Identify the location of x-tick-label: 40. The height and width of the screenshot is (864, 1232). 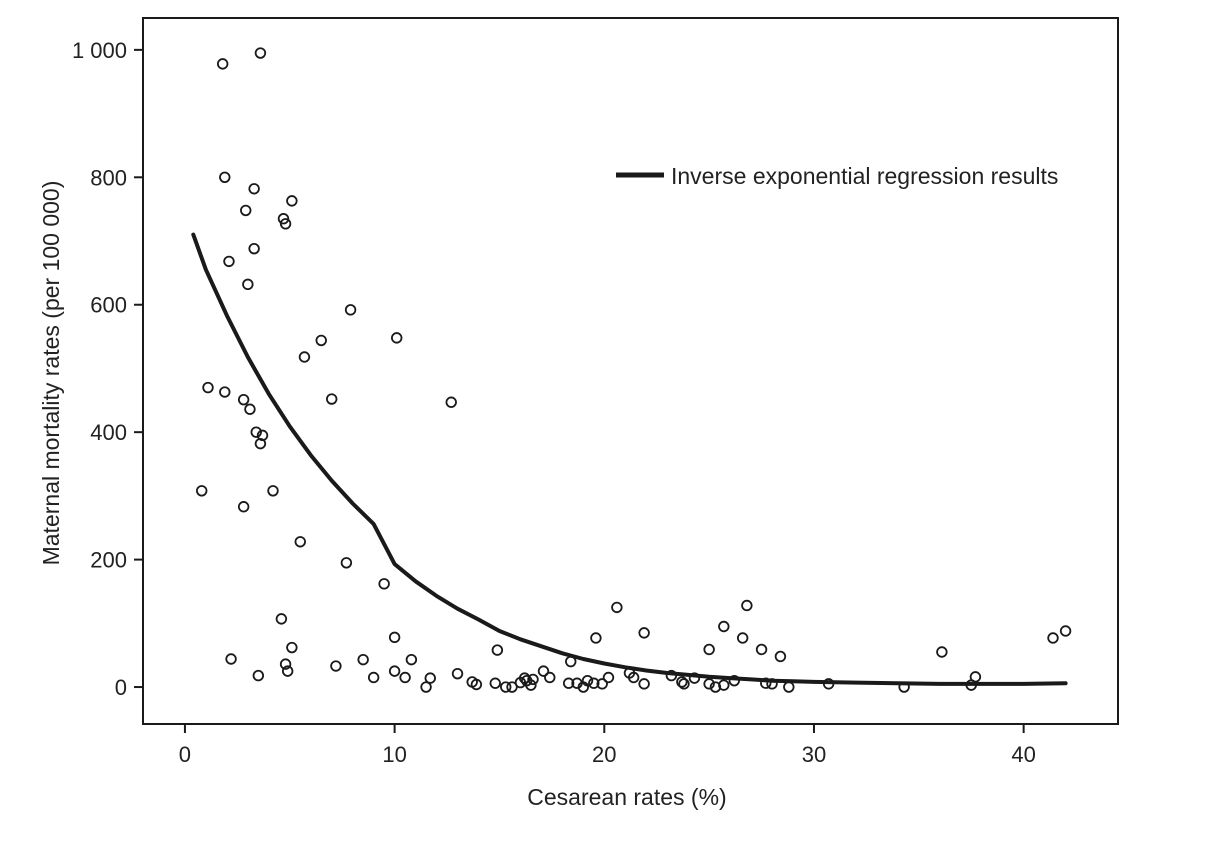
(1023, 754).